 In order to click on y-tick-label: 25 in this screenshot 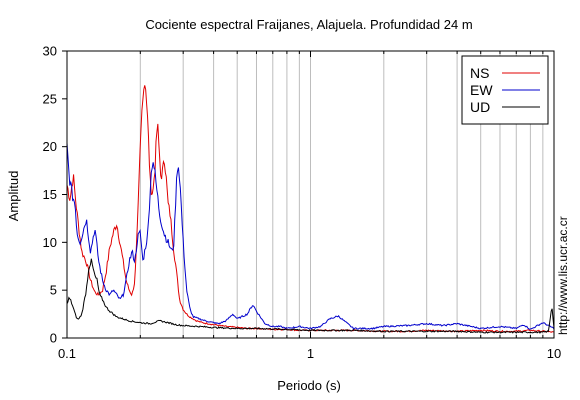, I will do `click(50, 98)`.